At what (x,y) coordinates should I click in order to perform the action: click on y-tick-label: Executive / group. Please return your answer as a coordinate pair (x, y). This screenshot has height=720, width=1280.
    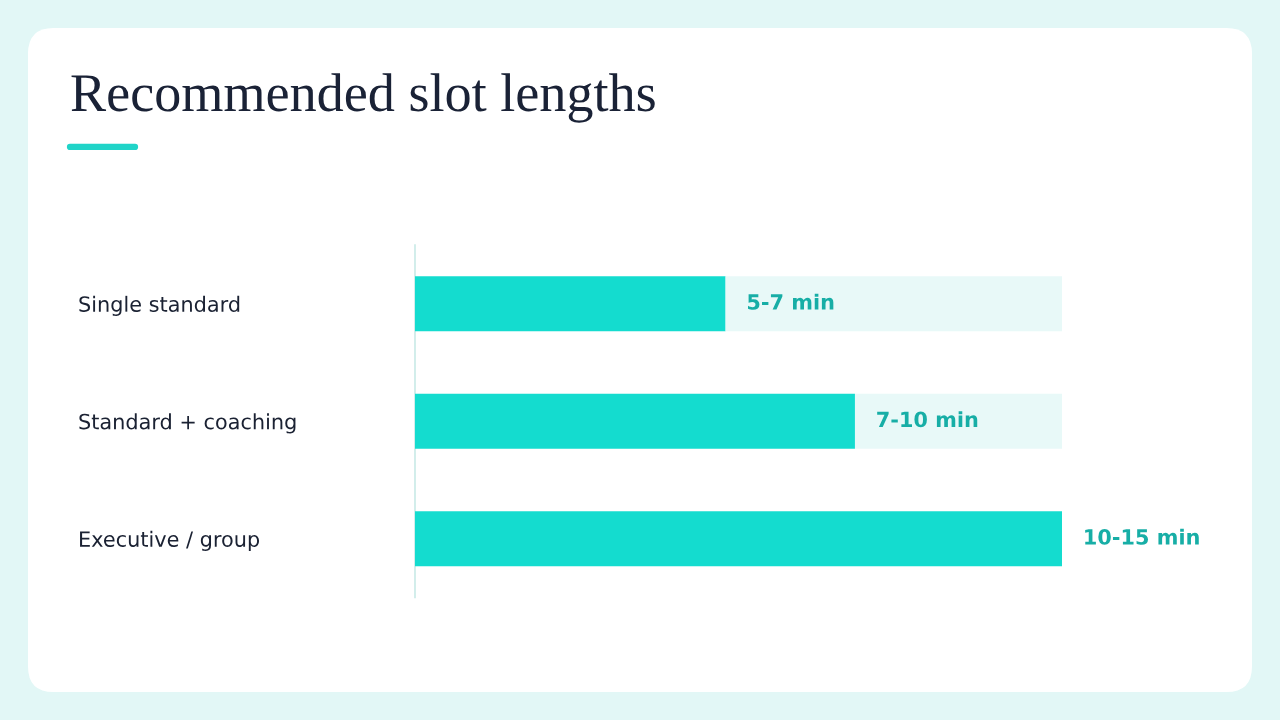
    Looking at the image, I should click on (170, 540).